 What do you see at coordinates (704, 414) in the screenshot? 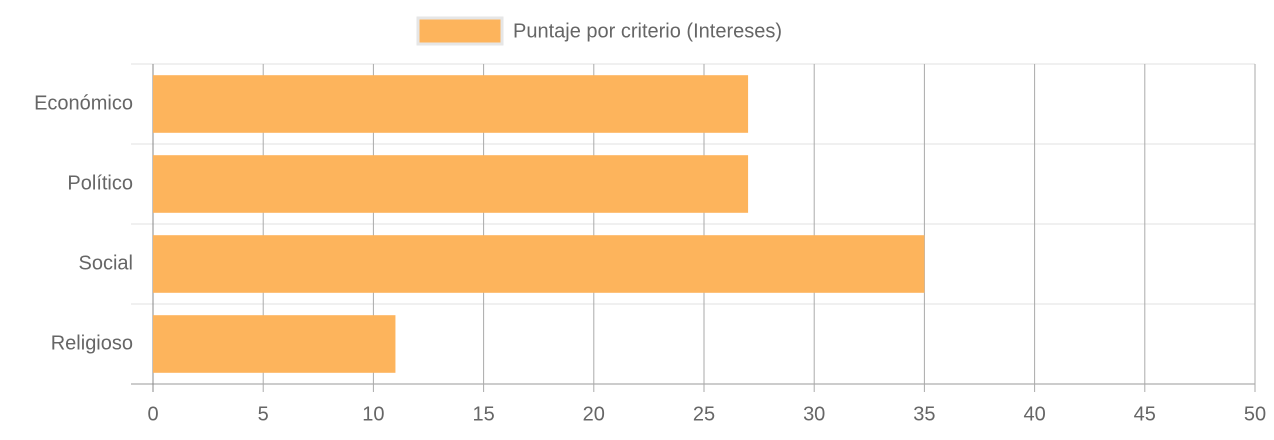
I see `x-tick-label: 25` at bounding box center [704, 414].